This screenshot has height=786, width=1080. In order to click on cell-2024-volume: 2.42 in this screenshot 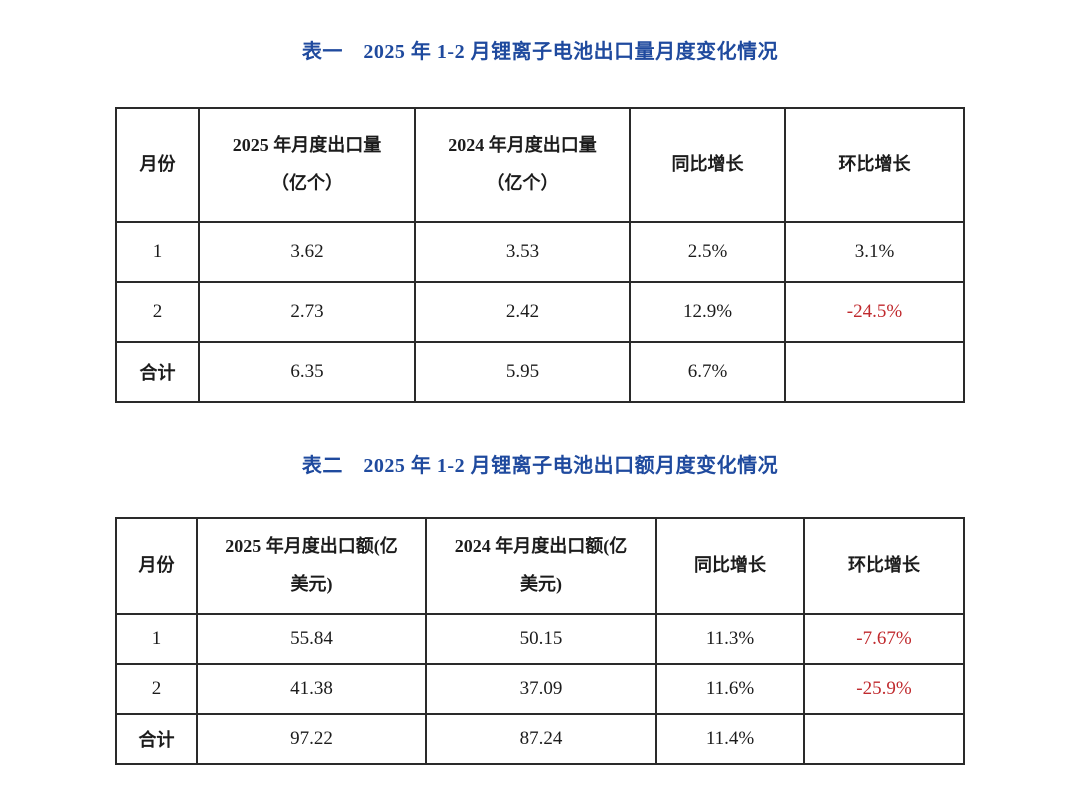, I will do `click(522, 312)`.